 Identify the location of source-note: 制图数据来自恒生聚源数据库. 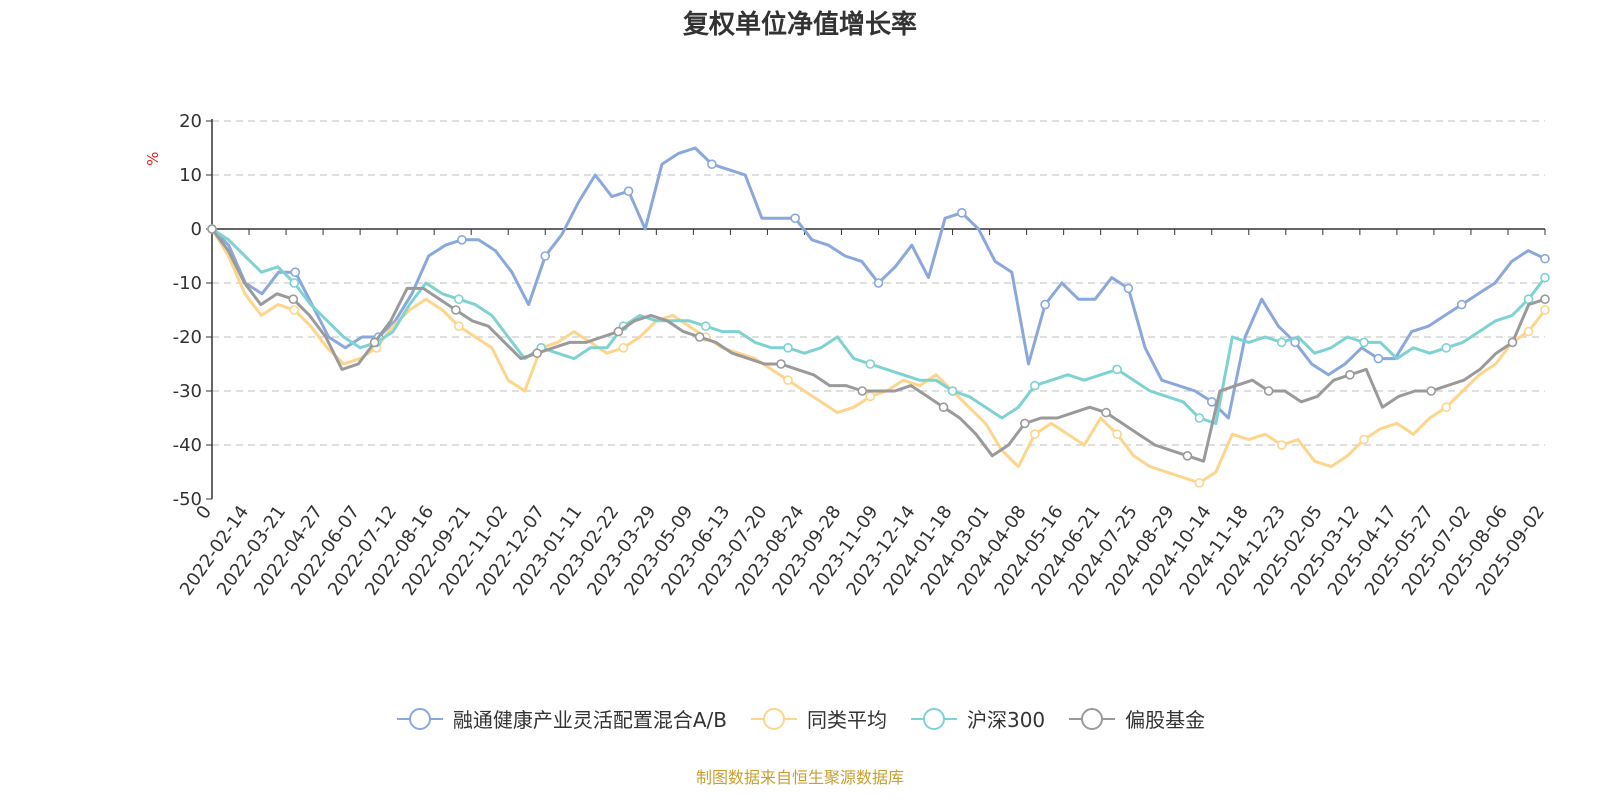
(799, 777).